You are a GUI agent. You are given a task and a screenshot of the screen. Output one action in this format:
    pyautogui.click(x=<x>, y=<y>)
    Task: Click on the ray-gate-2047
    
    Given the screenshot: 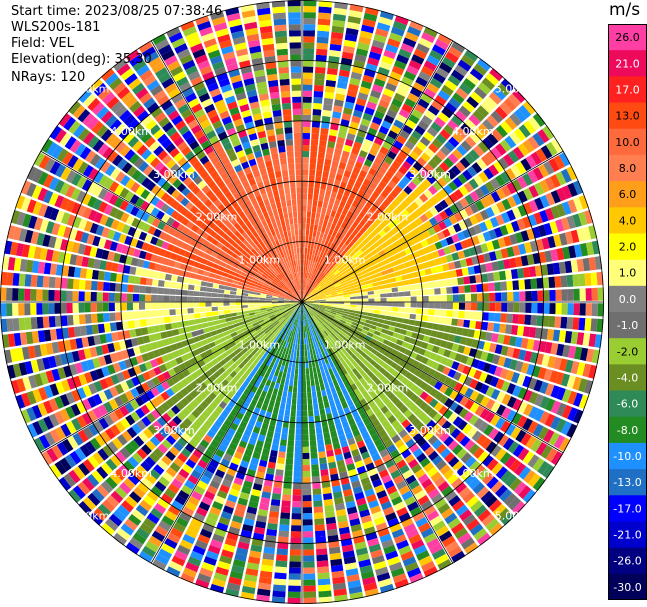 What is the action you would take?
    pyautogui.click(x=546, y=452)
    